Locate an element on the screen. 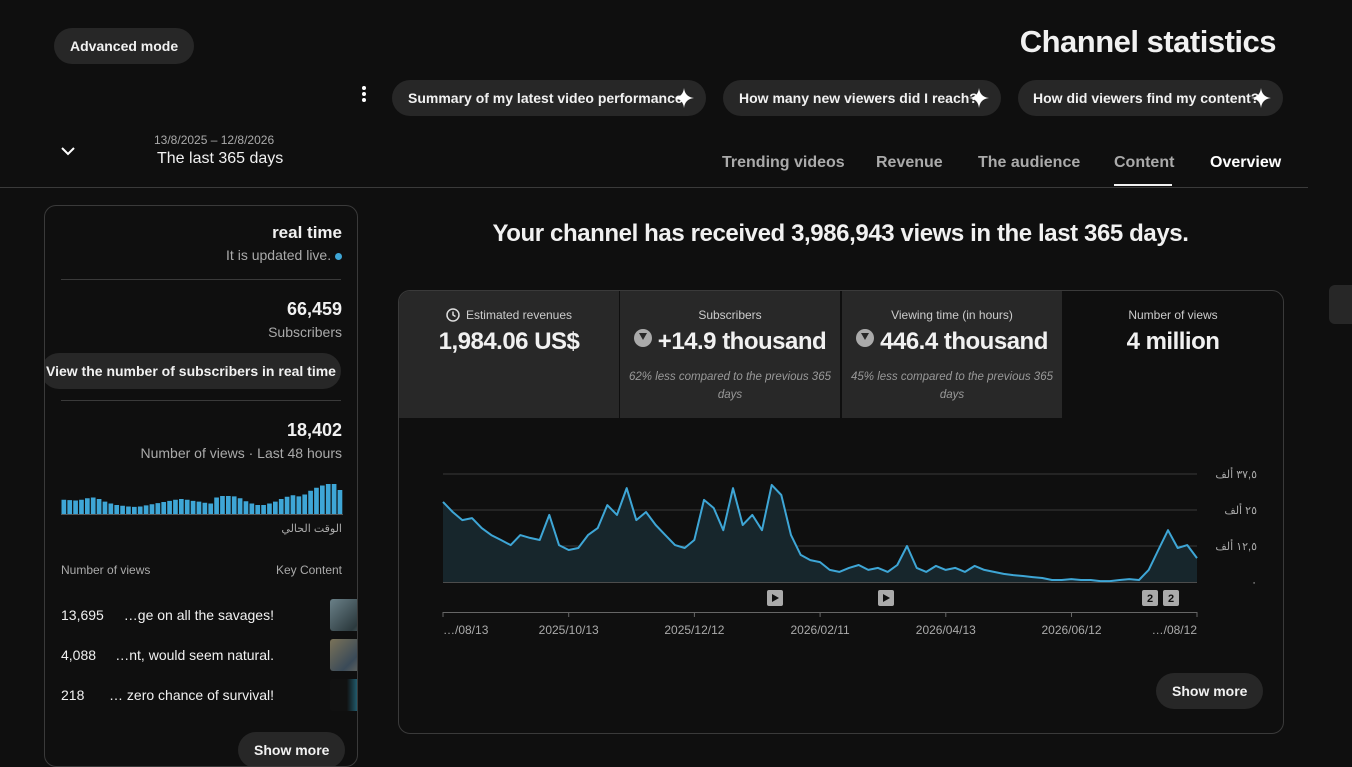 This screenshot has height=767, width=1352. metric-label: Estimated revenues is located at coordinates (509, 315).